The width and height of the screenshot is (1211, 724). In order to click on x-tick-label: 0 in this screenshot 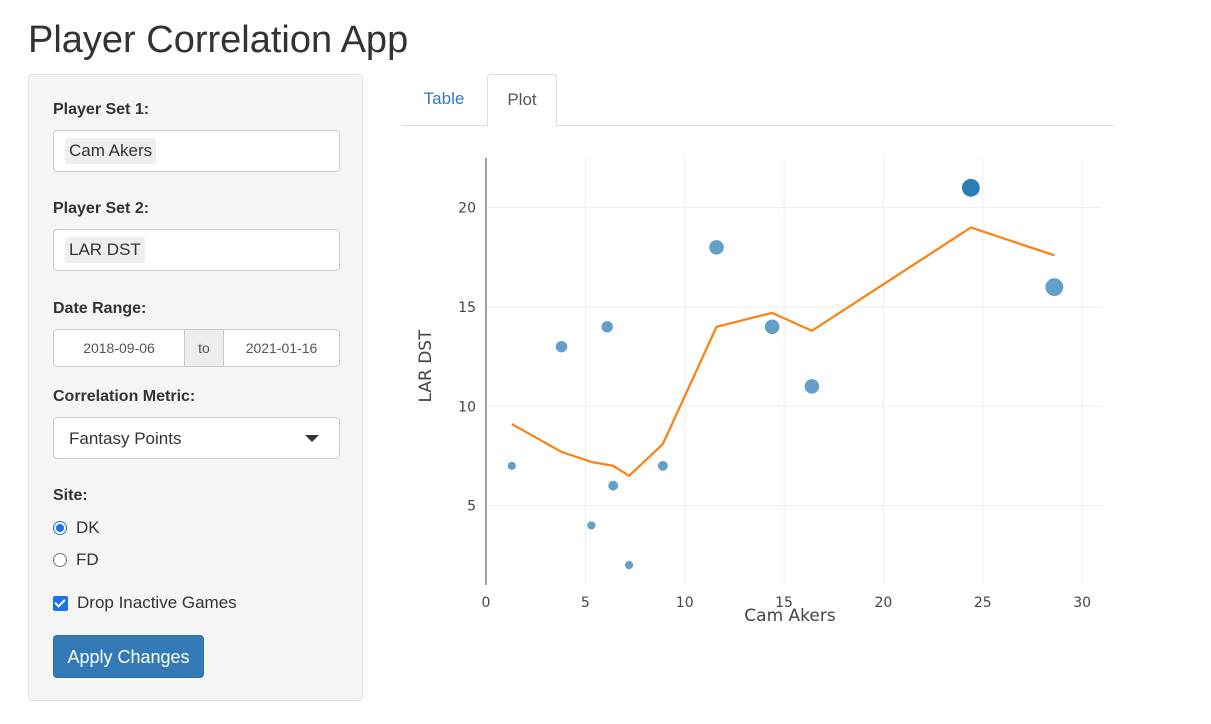, I will do `click(486, 603)`.